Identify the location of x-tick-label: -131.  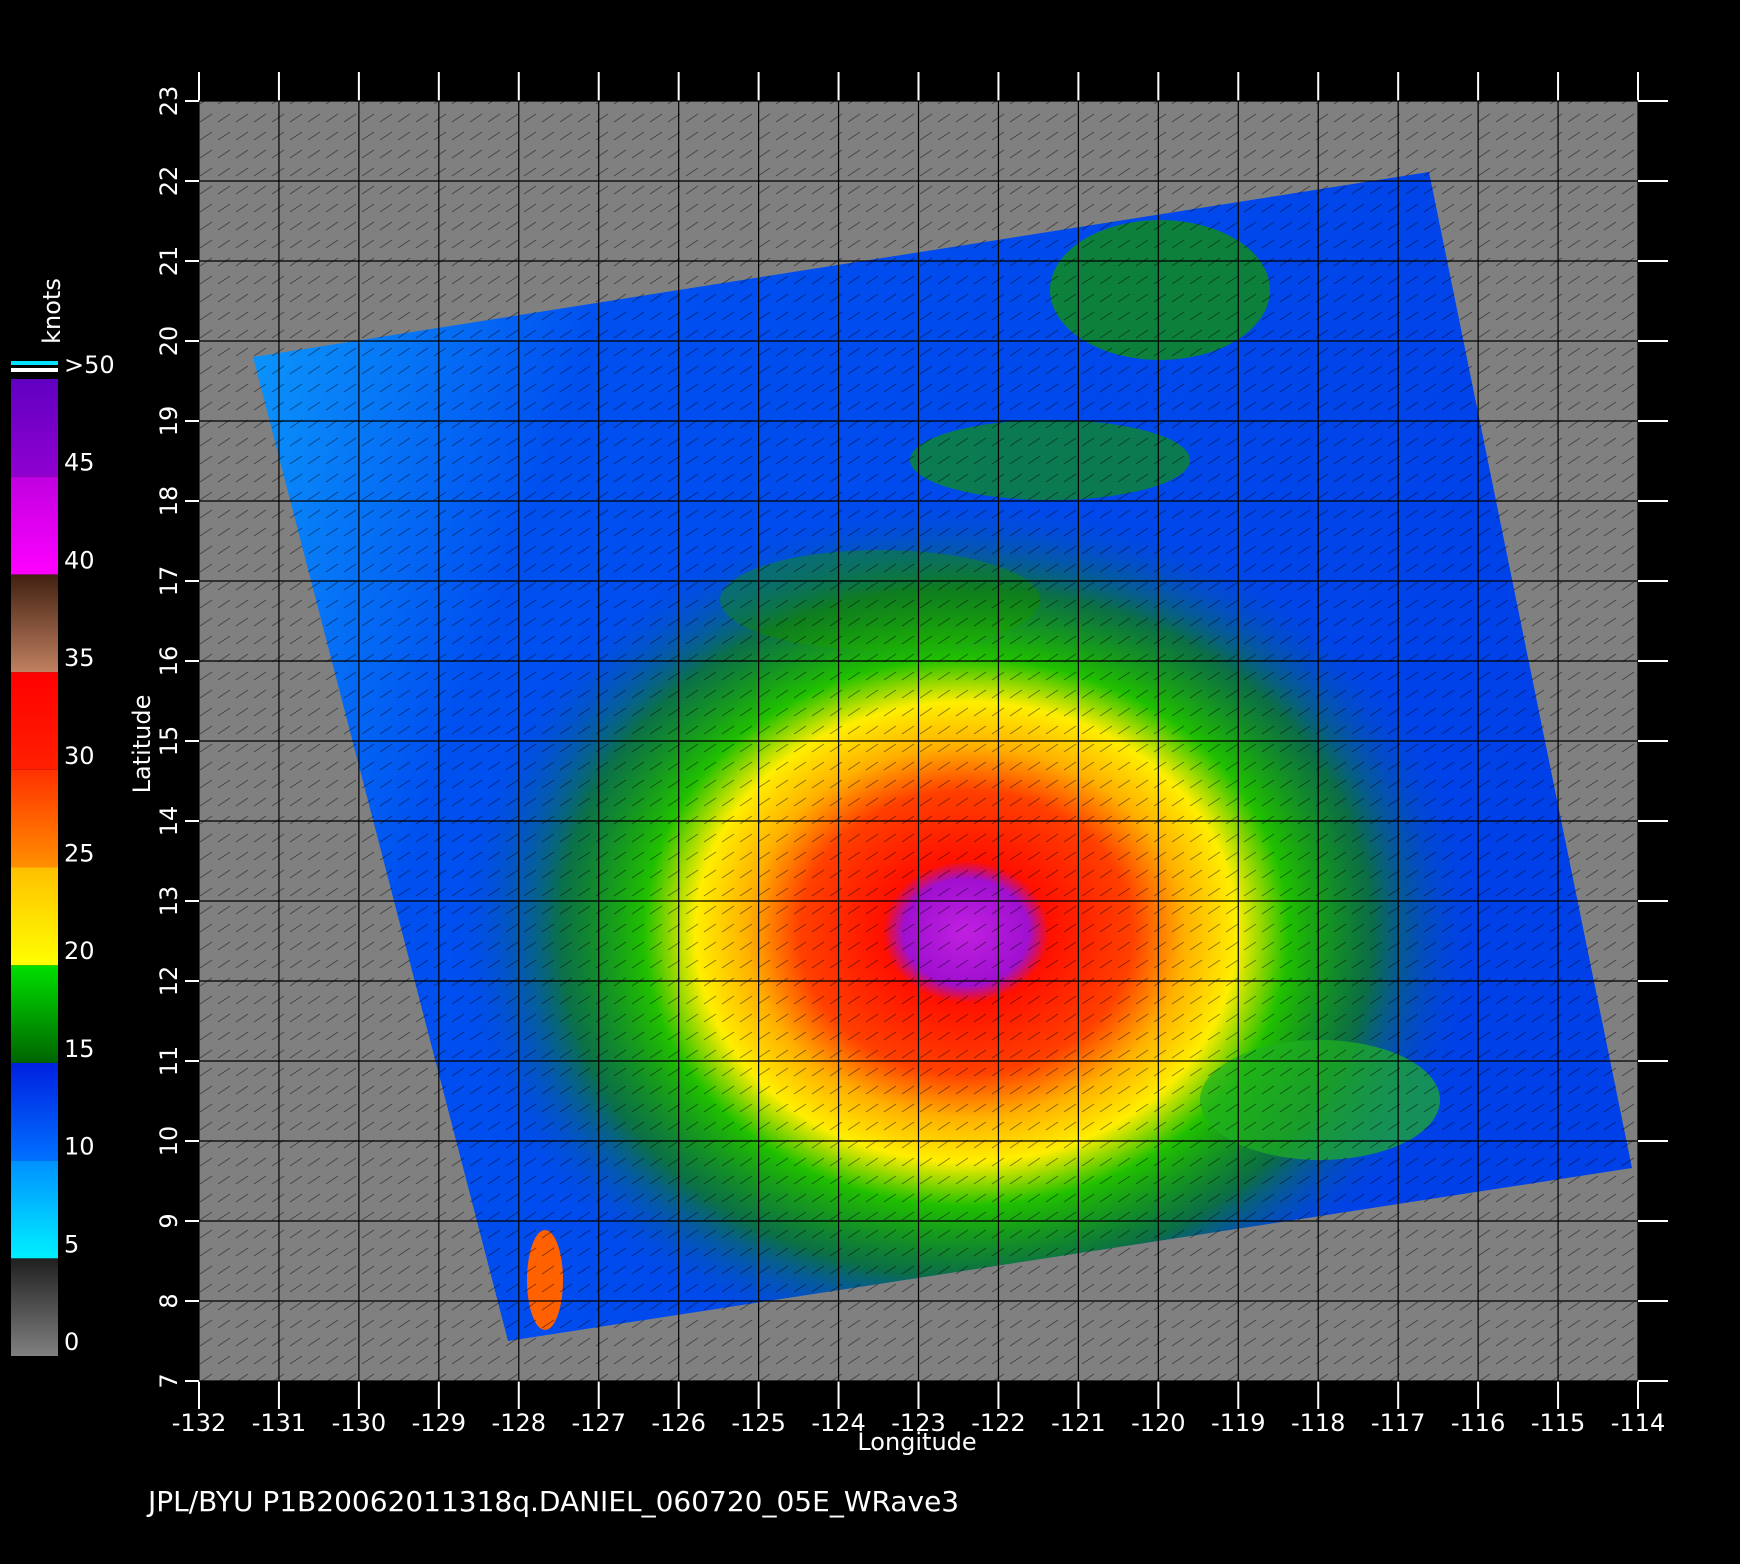
(279, 1423).